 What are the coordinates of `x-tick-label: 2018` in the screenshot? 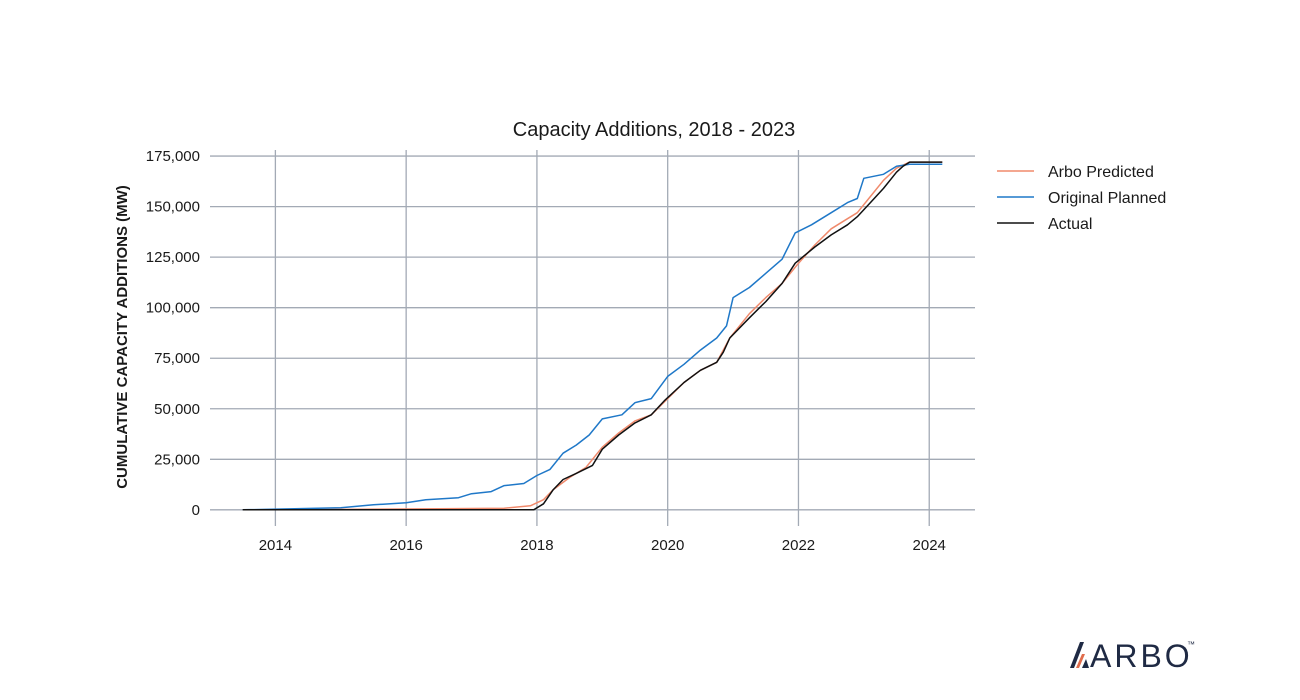 It's located at (536, 545).